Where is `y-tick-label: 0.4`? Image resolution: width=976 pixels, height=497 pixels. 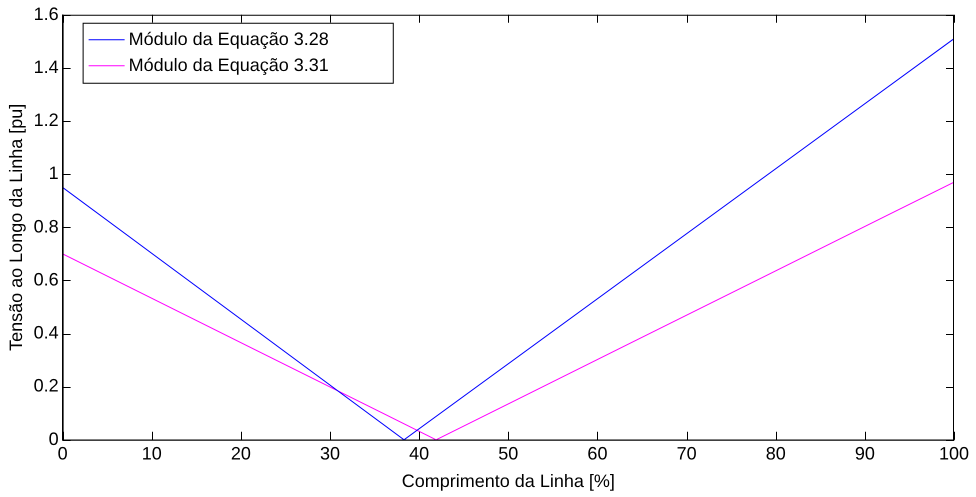 y-tick-label: 0.4 is located at coordinates (46, 332).